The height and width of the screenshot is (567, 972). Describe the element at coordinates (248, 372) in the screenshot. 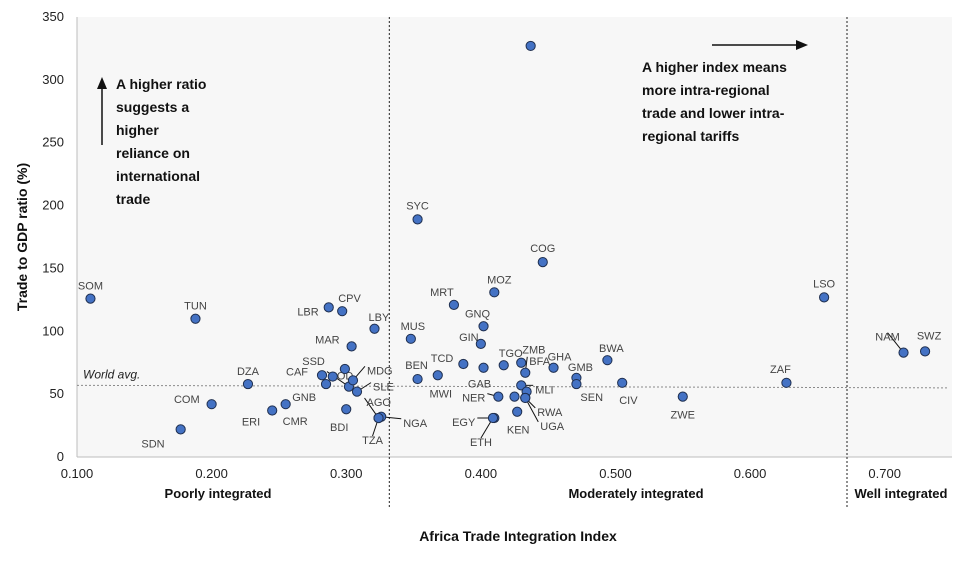

I see `point-label-dza: DZA` at that location.